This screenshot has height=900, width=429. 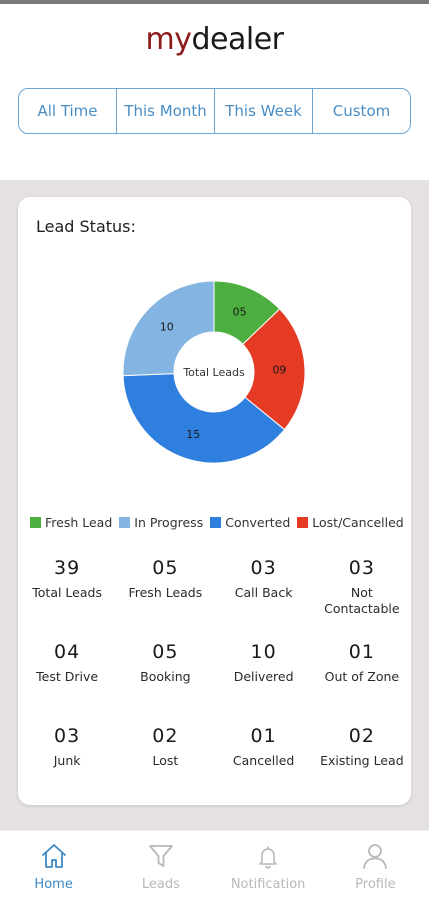 What do you see at coordinates (375, 856) in the screenshot?
I see `user-icon` at bounding box center [375, 856].